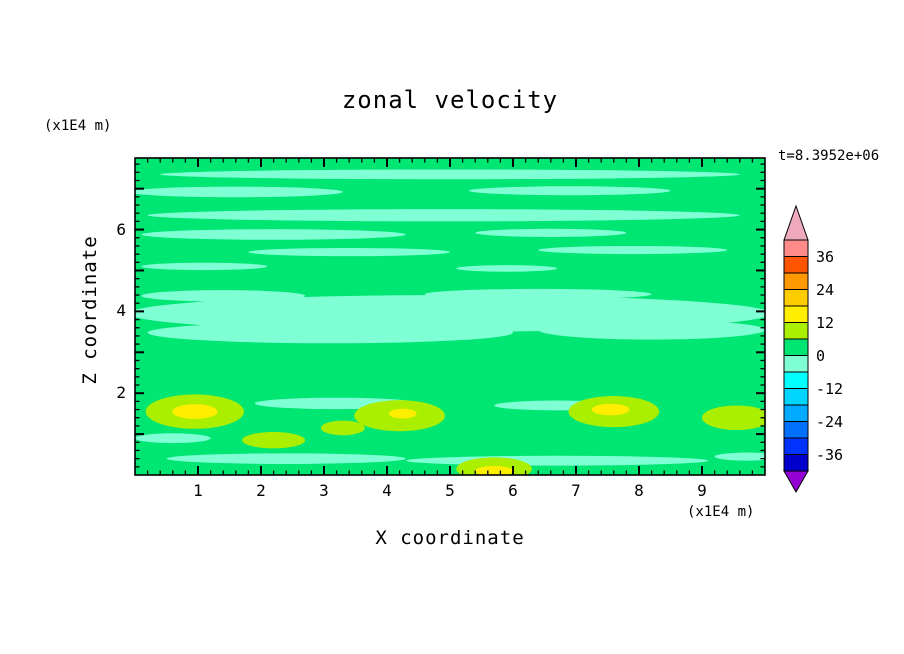 This screenshot has width=904, height=654. I want to click on colorbar-tick-label: -36, so click(830, 454).